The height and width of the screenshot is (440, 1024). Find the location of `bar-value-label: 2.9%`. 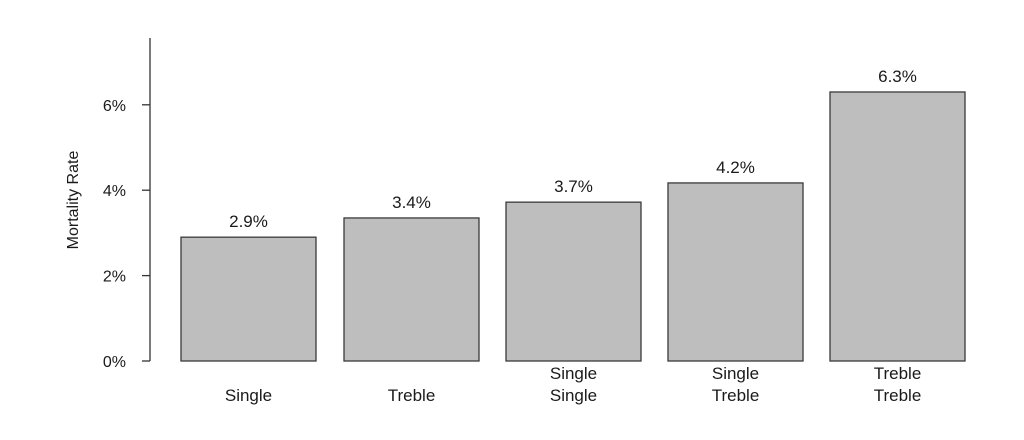

bar-value-label: 2.9% is located at coordinates (248, 221).